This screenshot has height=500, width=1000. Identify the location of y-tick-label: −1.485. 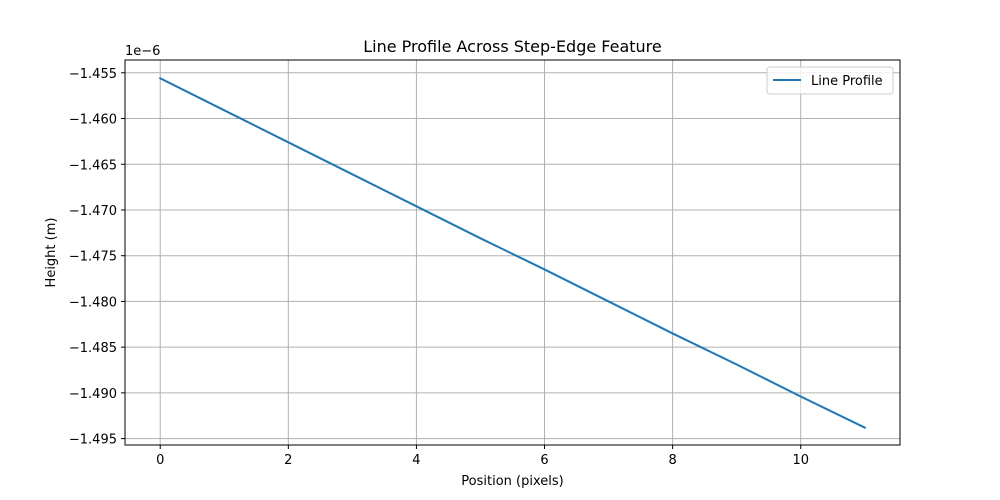
(93, 348).